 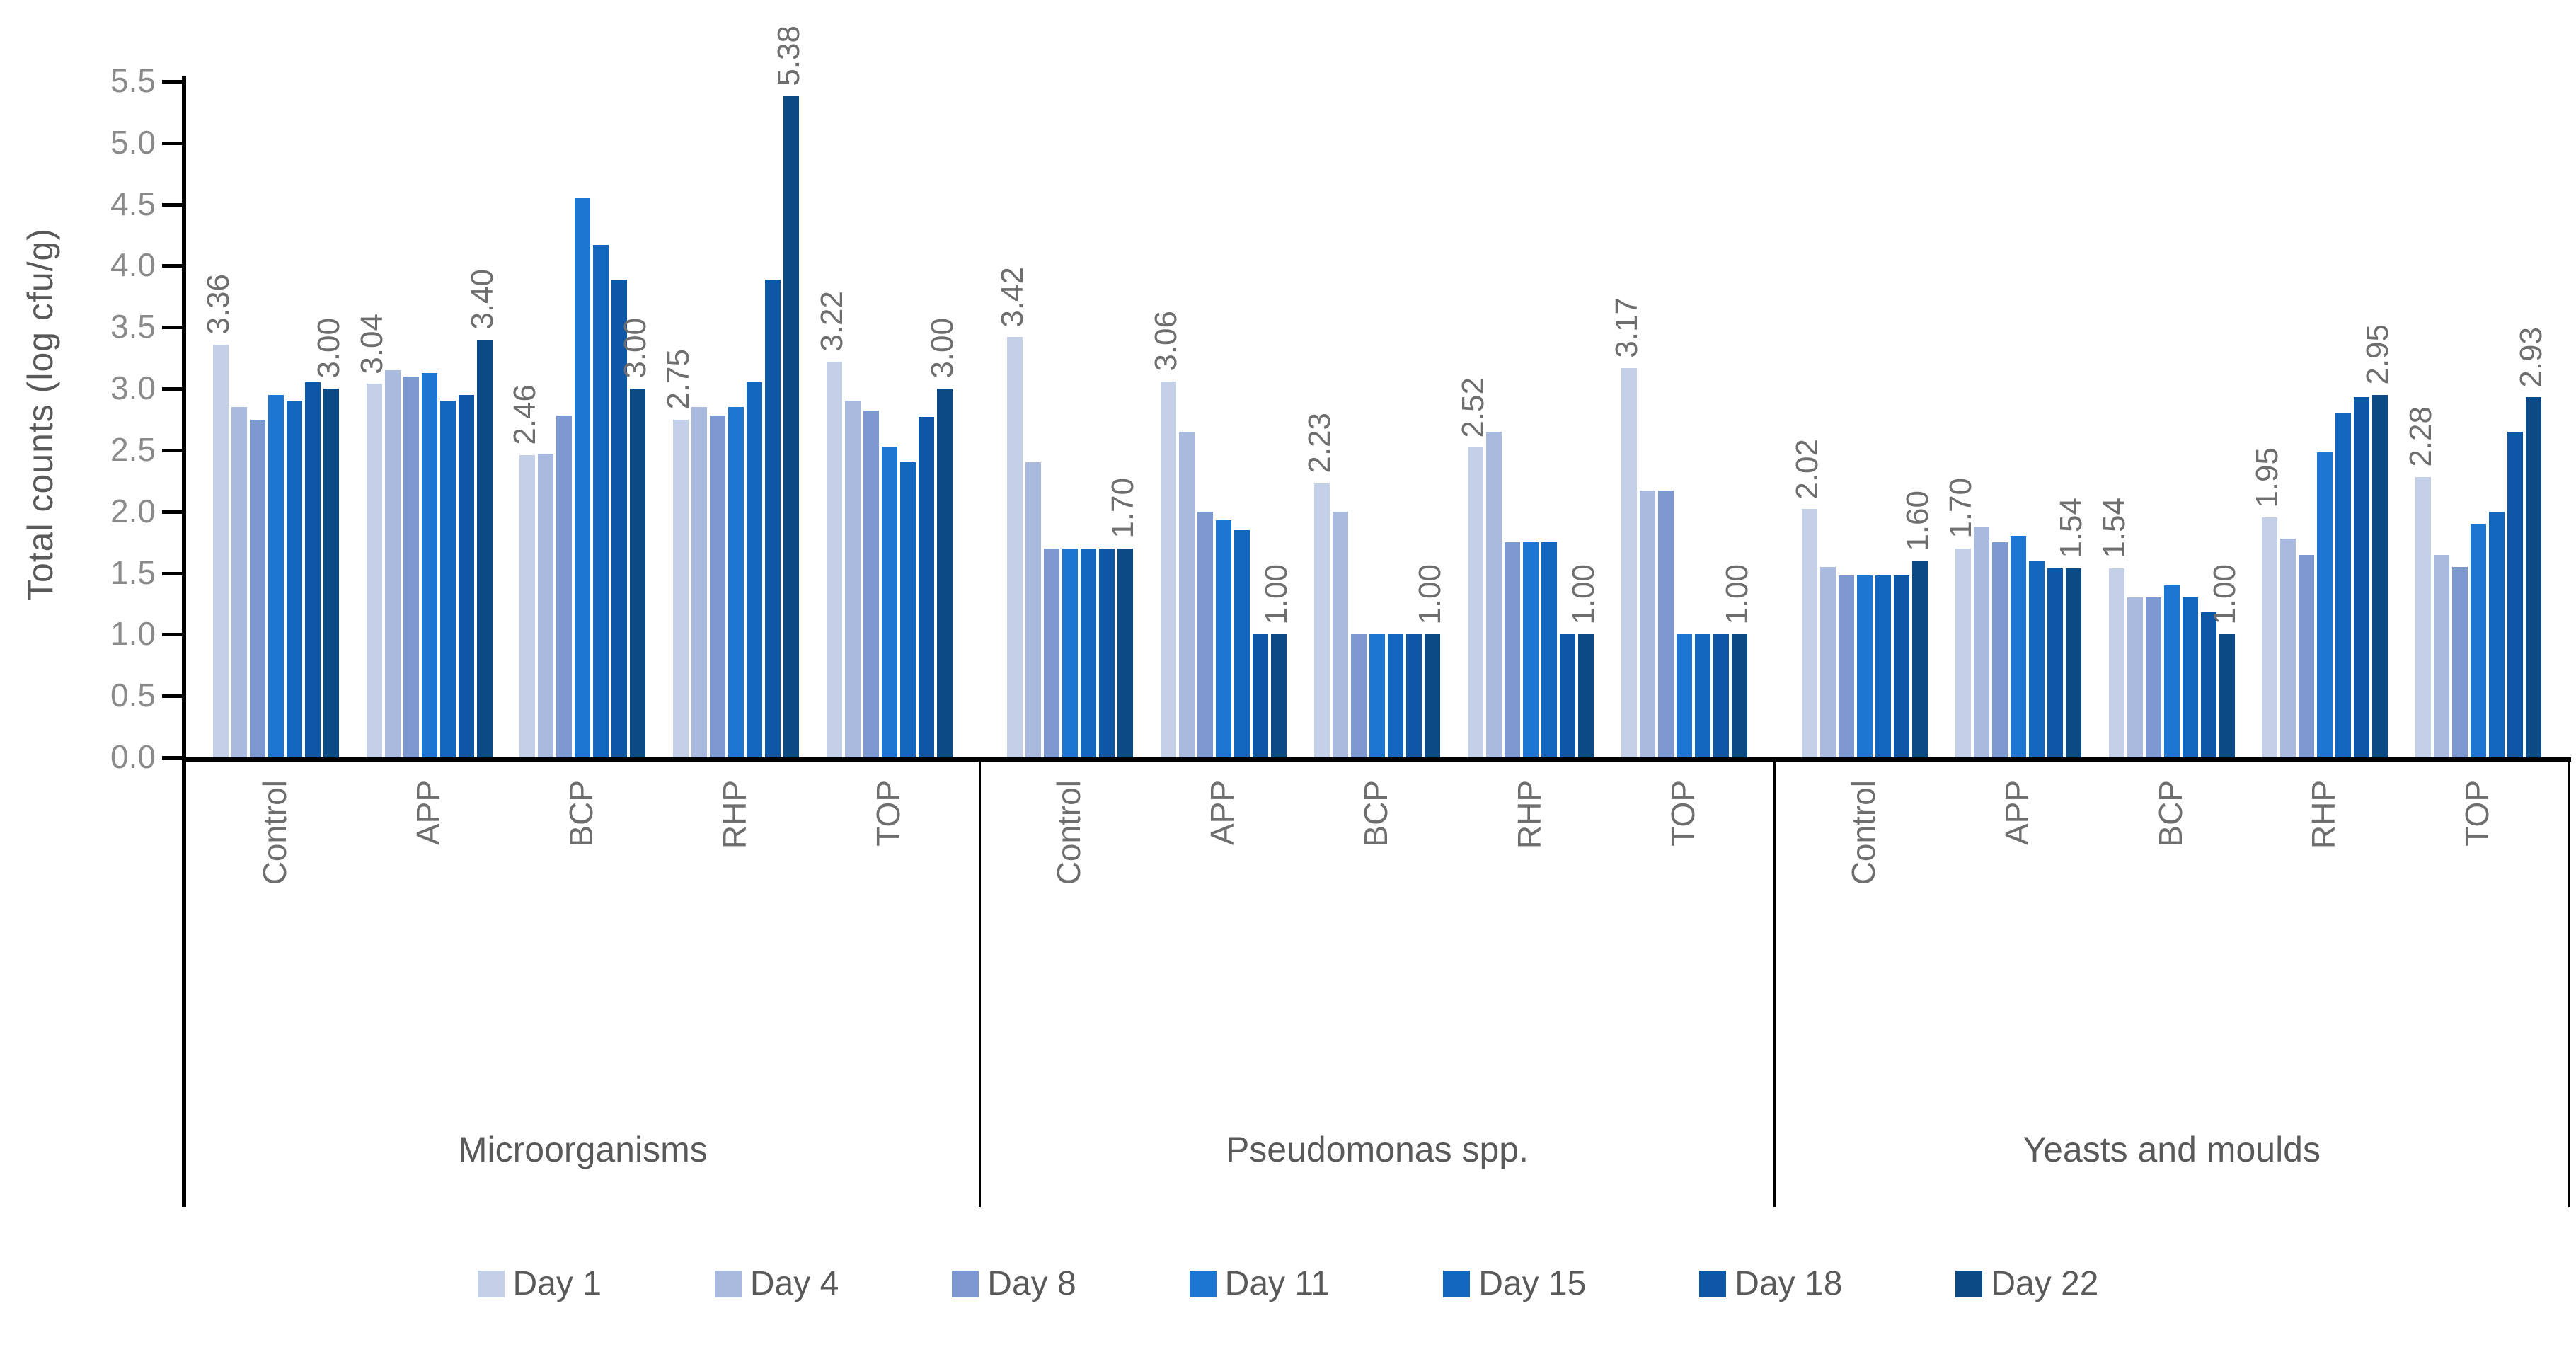 What do you see at coordinates (2172, 671) in the screenshot?
I see `bar-day-11-bcp-yeasts-and-moulds` at bounding box center [2172, 671].